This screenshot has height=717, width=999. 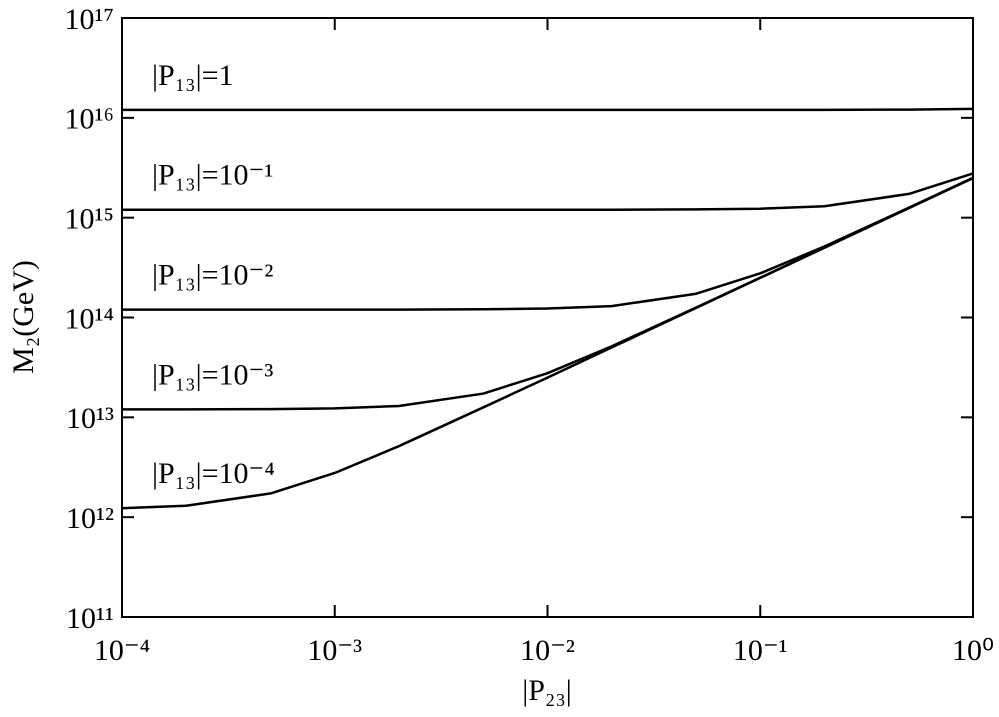 I want to click on series-label: |P₁₃|=10⁻³, so click(x=212, y=374).